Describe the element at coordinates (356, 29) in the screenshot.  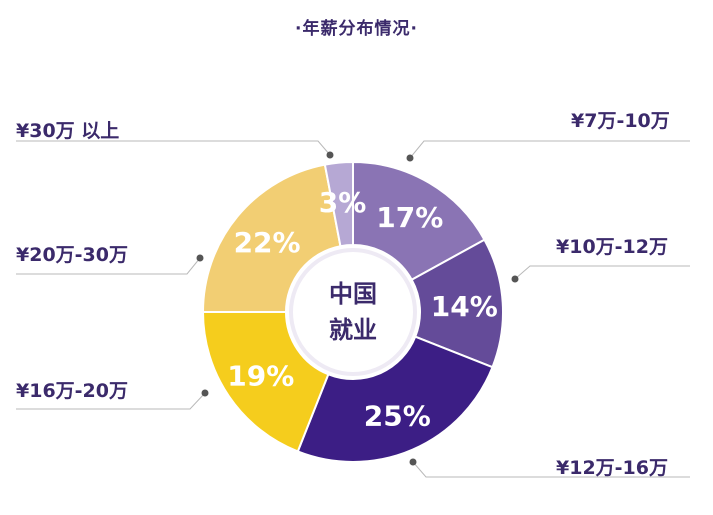
I see `chart-title: ·年薪分布情况·` at that location.